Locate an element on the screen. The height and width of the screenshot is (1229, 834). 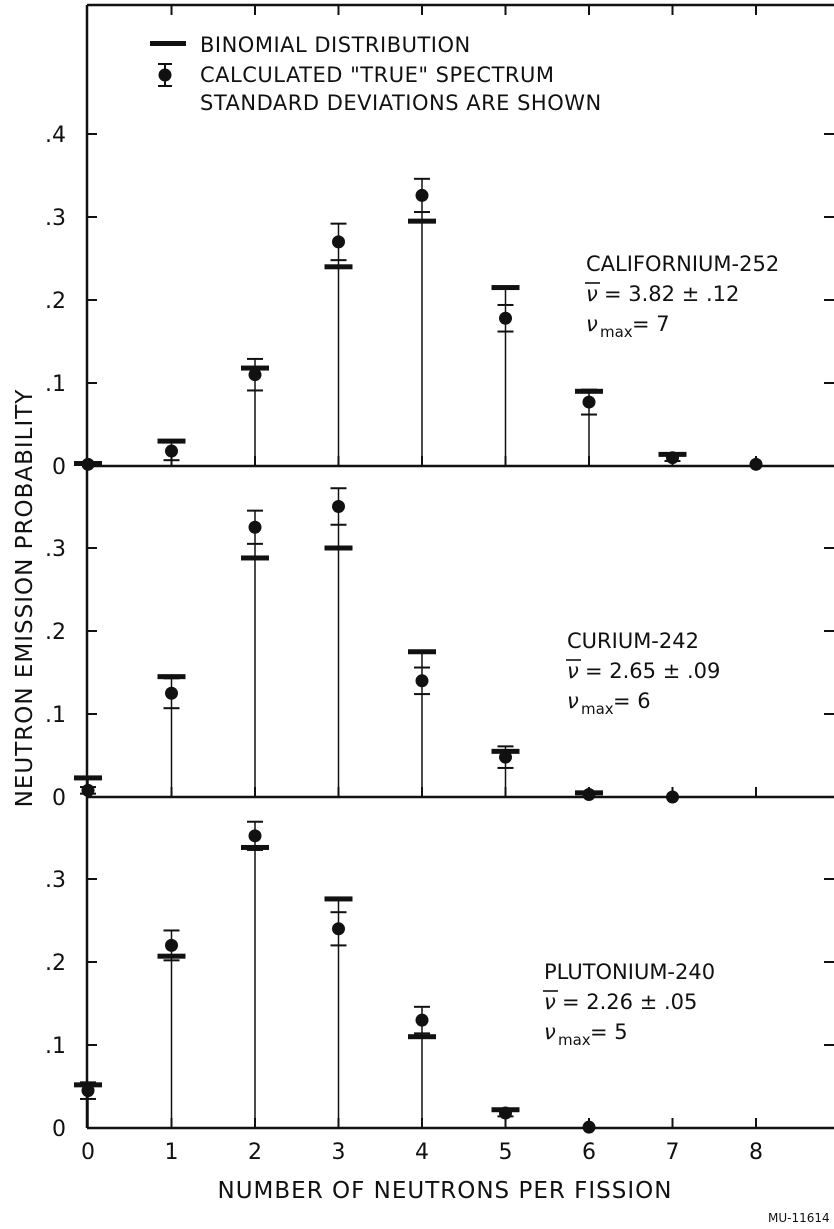
x-tick-label-5: 5 is located at coordinates (506, 1152).